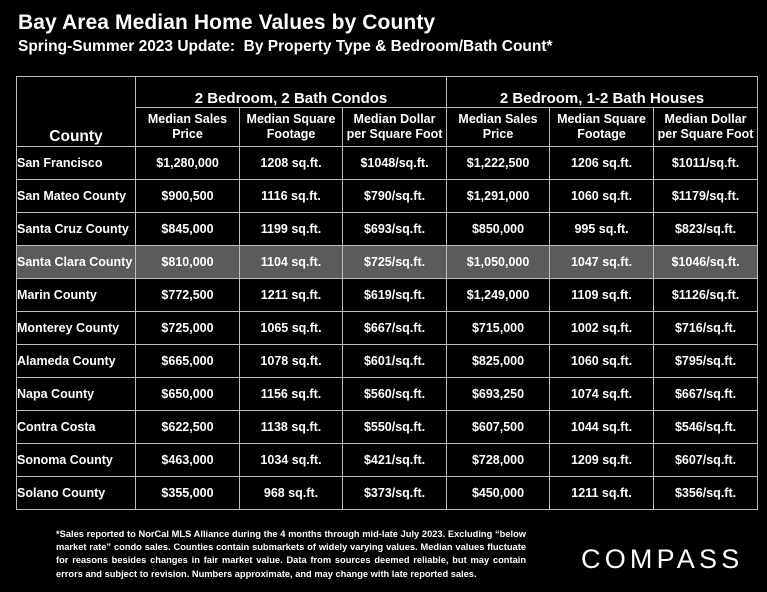 The width and height of the screenshot is (767, 592). Describe the element at coordinates (76, 394) in the screenshot. I see `county-name: Napa County` at that location.